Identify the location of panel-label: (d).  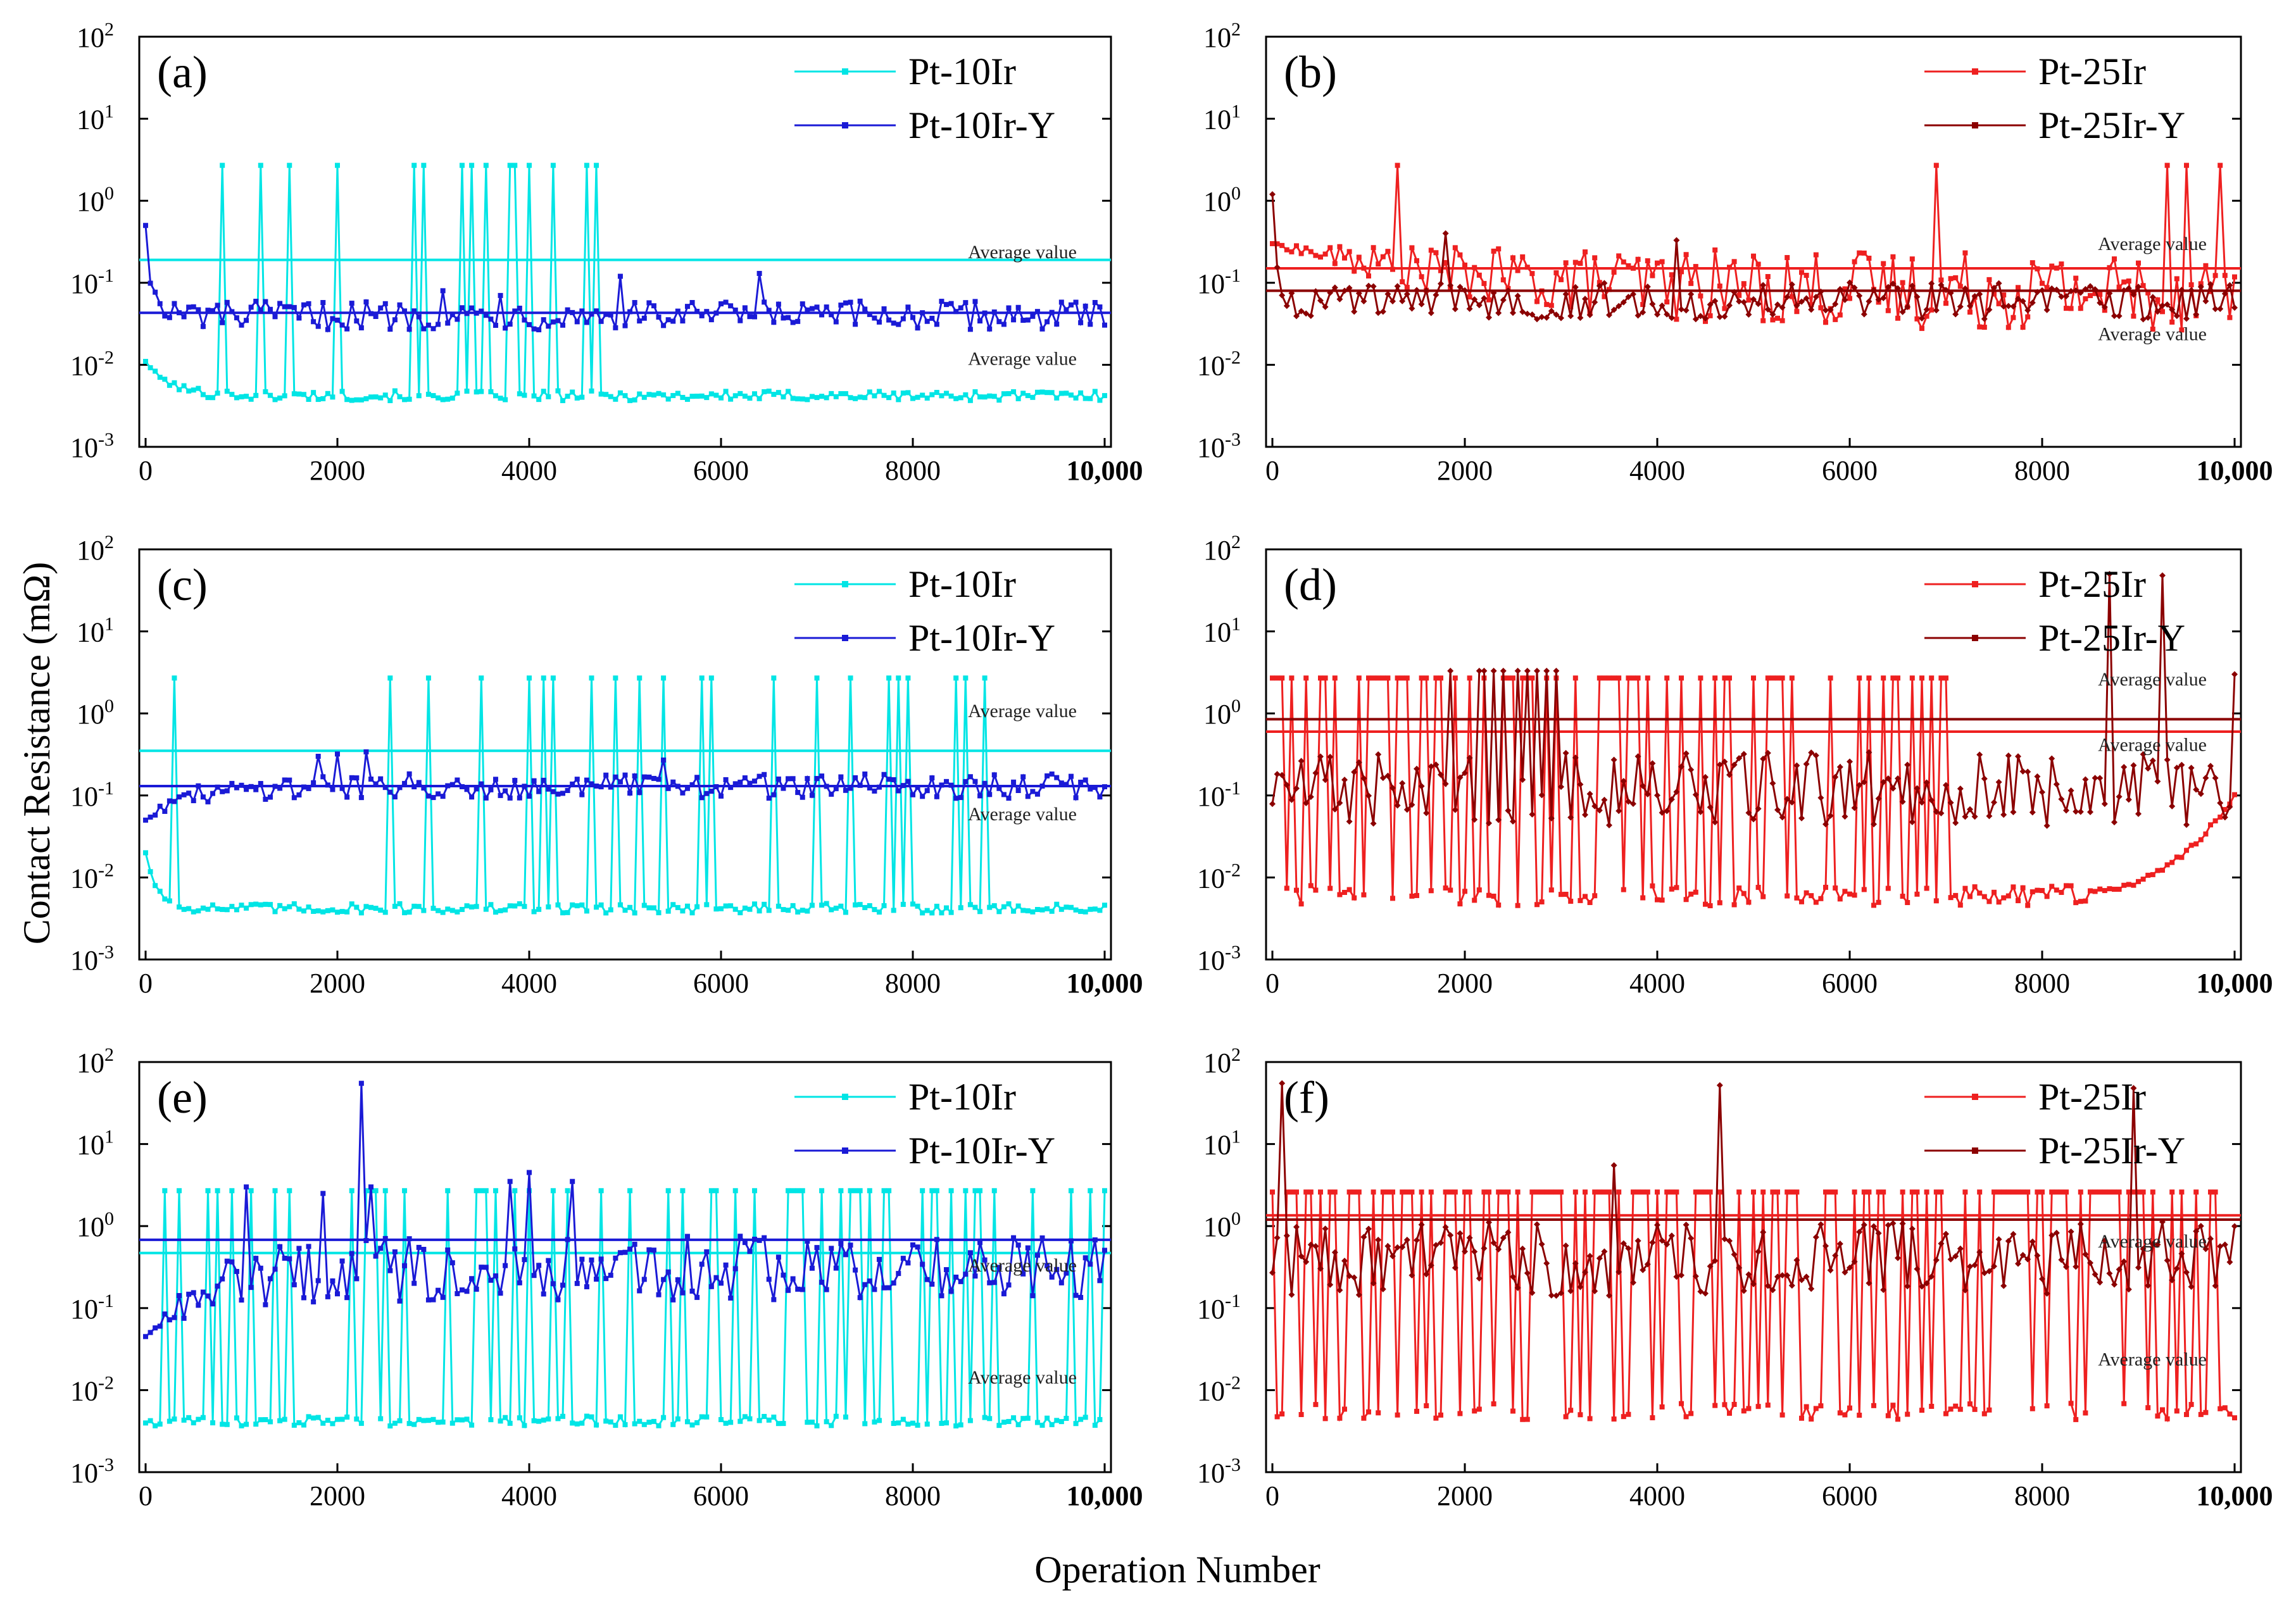
(1310, 584).